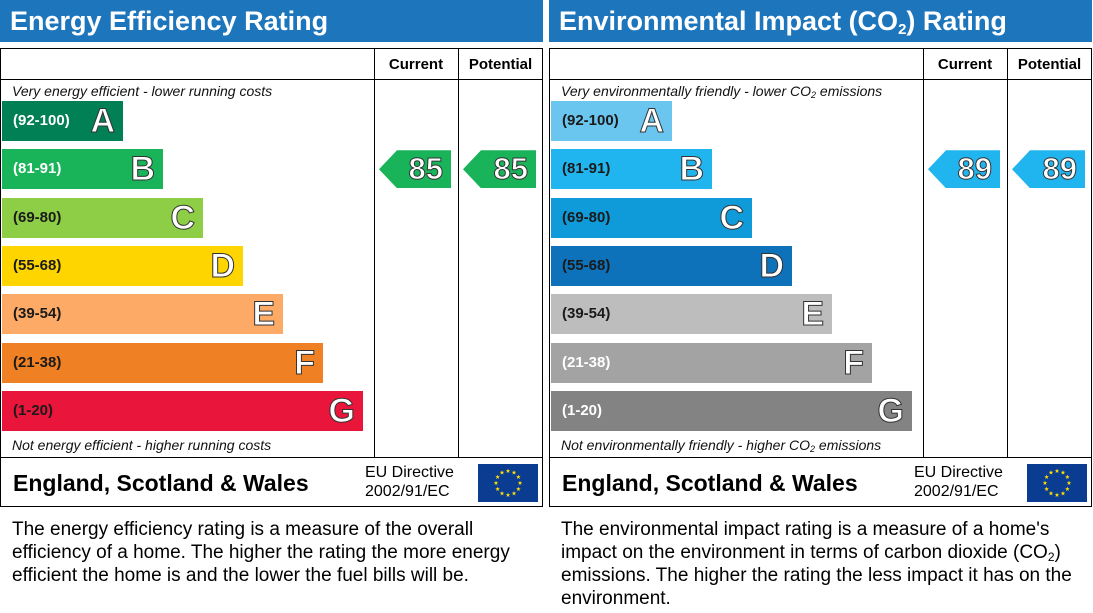 This screenshot has height=613, width=1093. I want to click on potential-rating-value: 85, so click(510, 169).